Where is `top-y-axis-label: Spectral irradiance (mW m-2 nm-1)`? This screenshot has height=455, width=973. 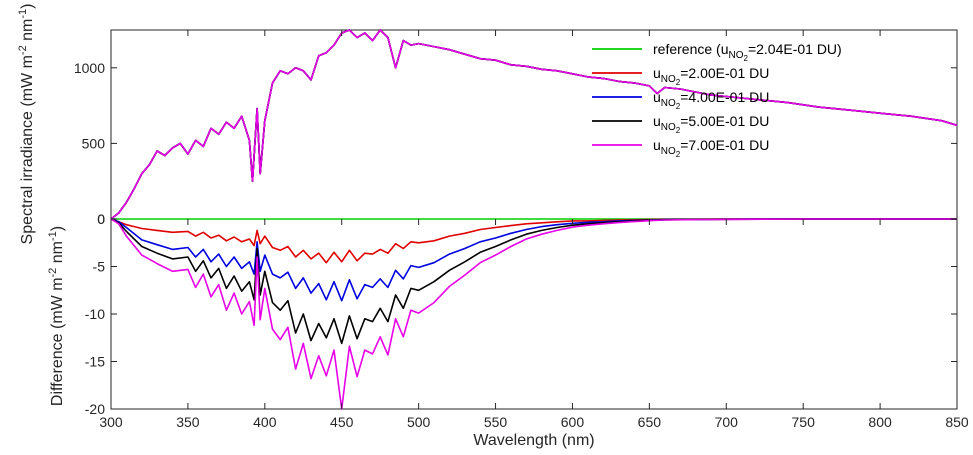
top-y-axis-label: Spectral irradiance (mW m-2 nm-1) is located at coordinates (26, 124).